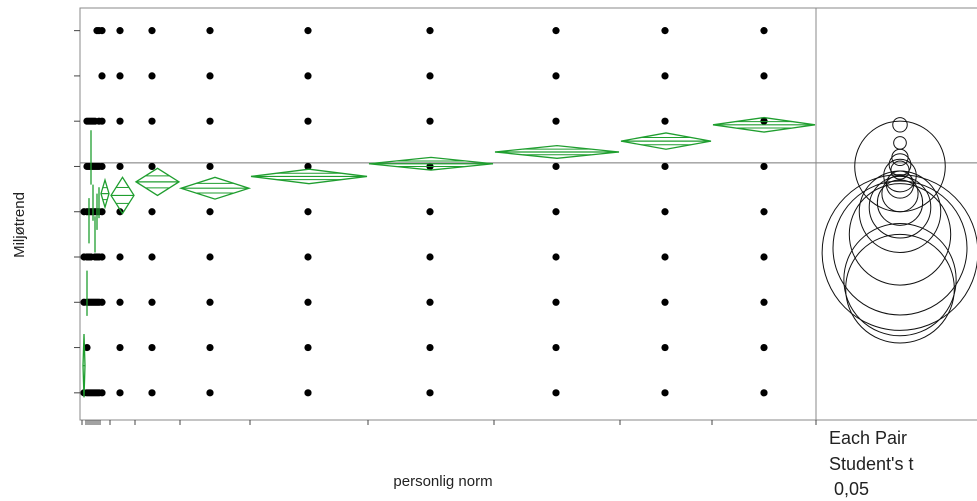  What do you see at coordinates (19, 225) in the screenshot?
I see `y-axis-title: Miljøtrend` at bounding box center [19, 225].